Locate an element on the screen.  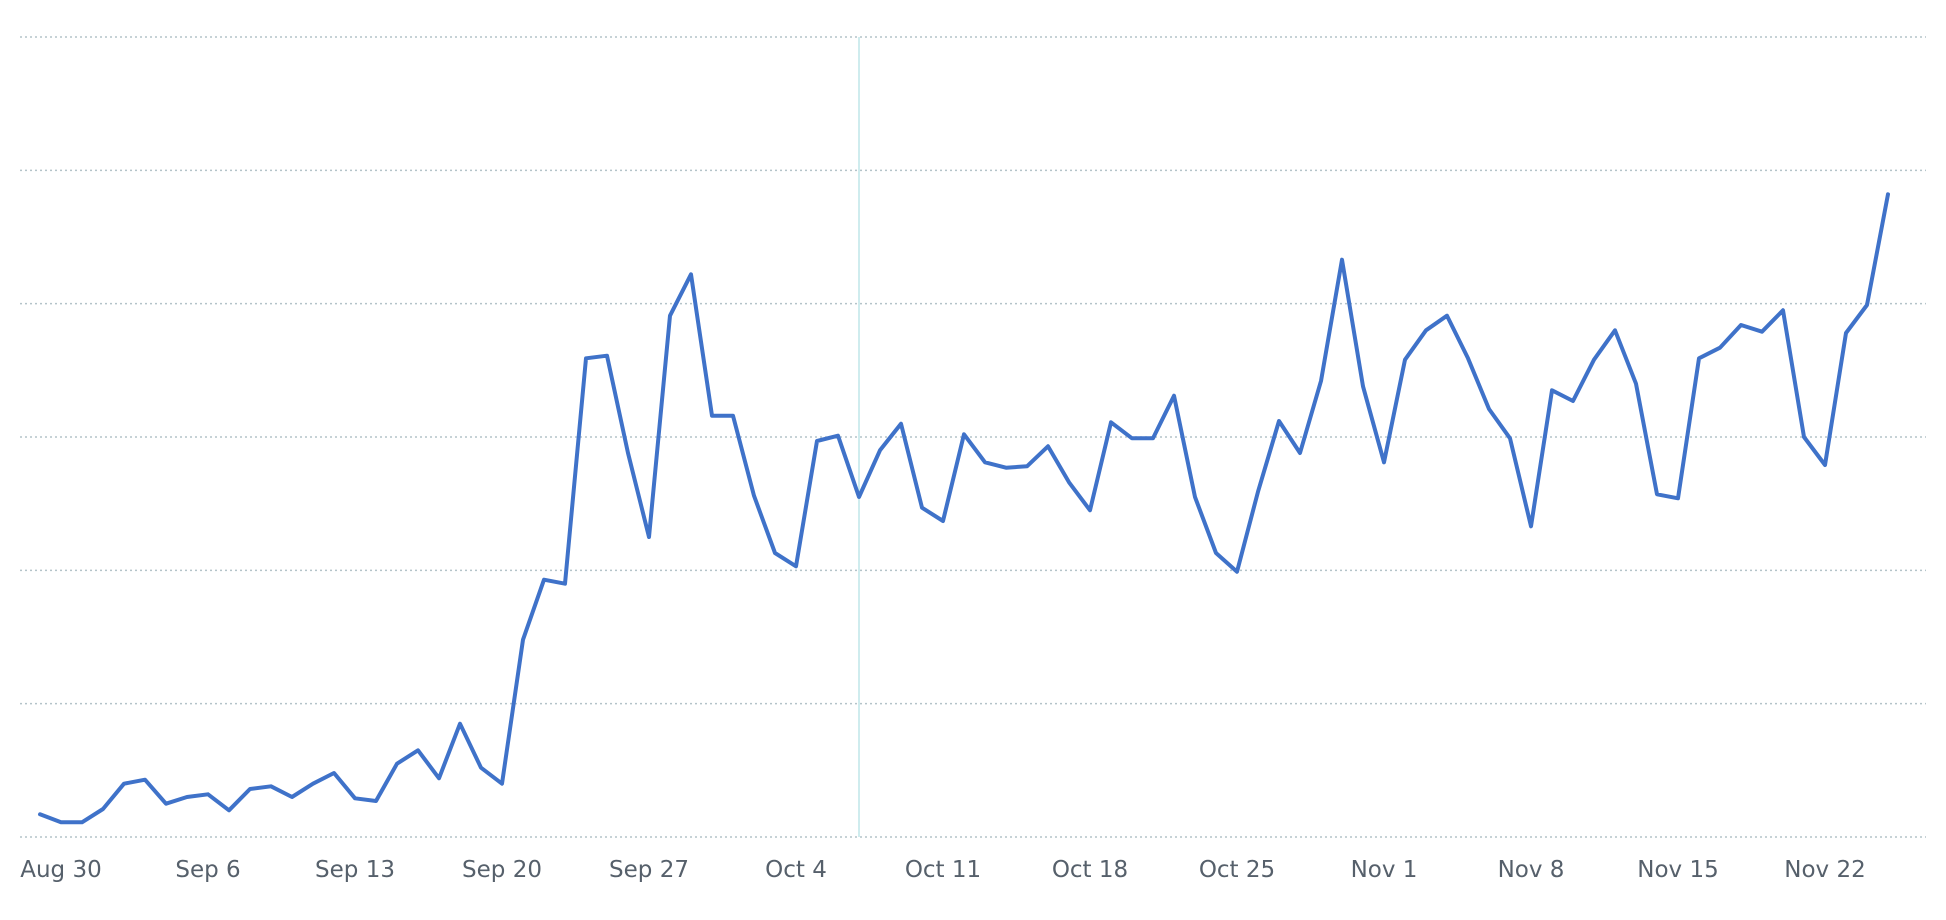
x-tick-label: Nov 15 is located at coordinates (1677, 870).